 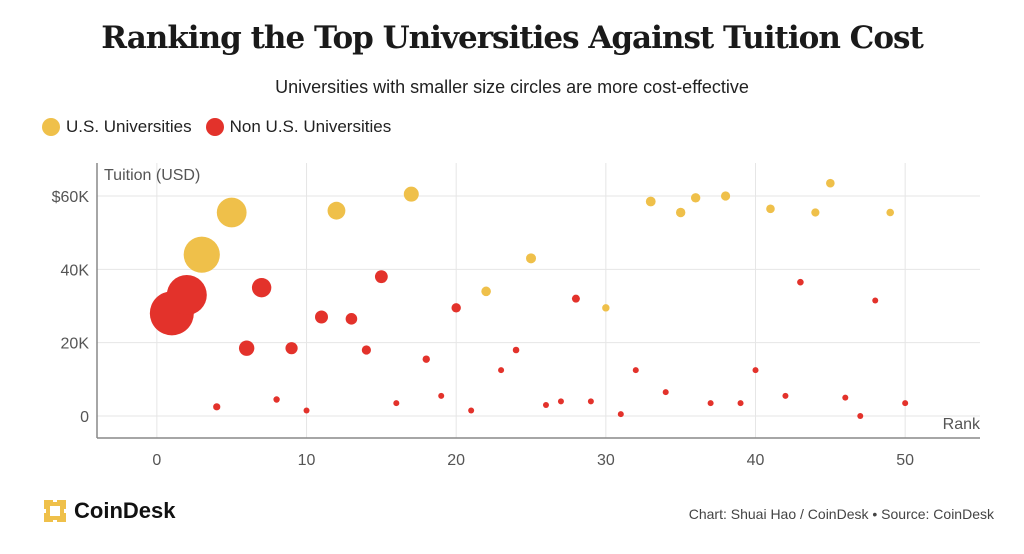 What do you see at coordinates (905, 460) in the screenshot?
I see `x-tick-label: 50` at bounding box center [905, 460].